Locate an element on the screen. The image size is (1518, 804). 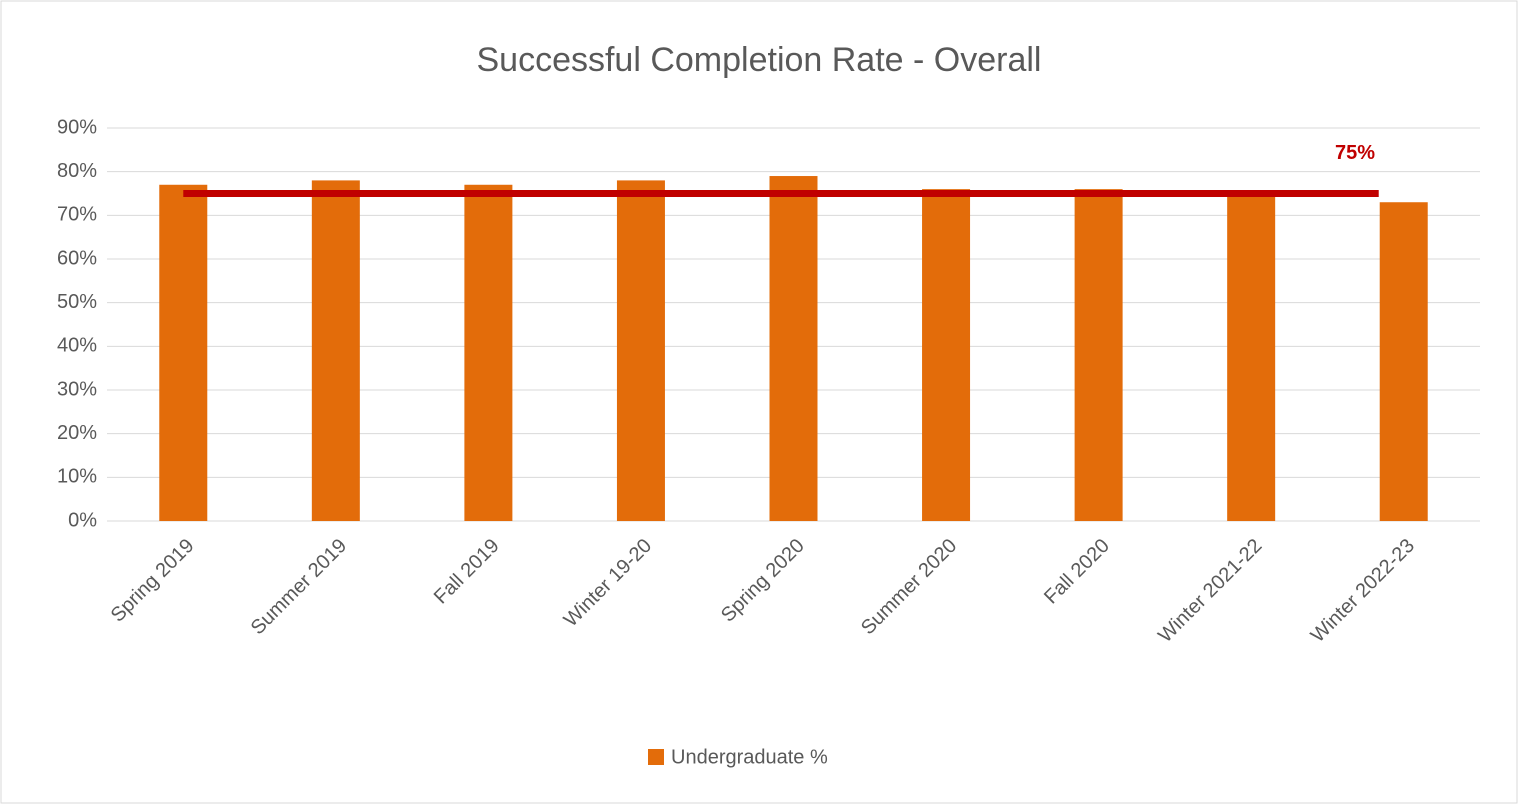
y-tick-label: 0% is located at coordinates (82, 520).